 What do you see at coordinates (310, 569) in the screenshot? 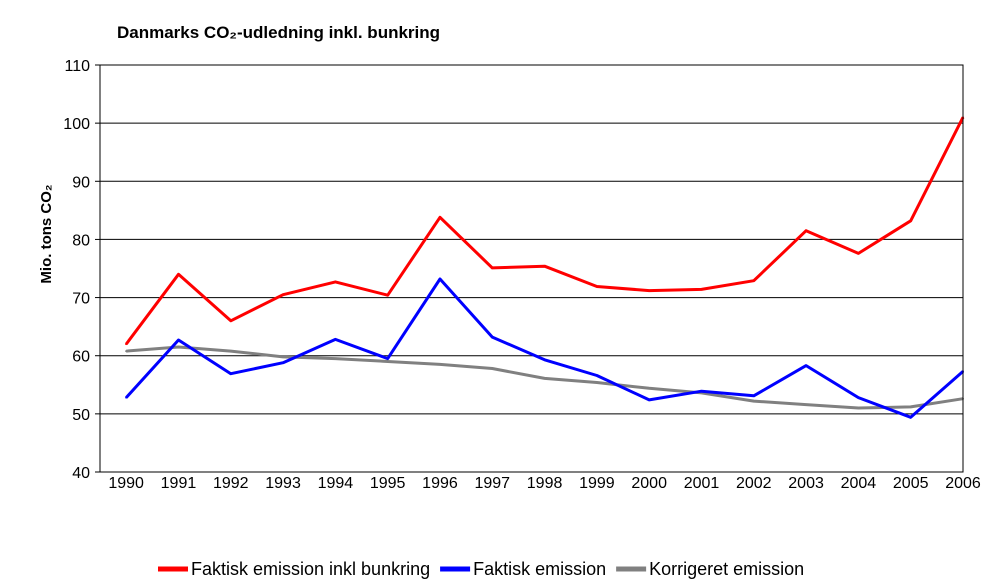
I see `legend-label: Faktisk emission inkl bunkring` at bounding box center [310, 569].